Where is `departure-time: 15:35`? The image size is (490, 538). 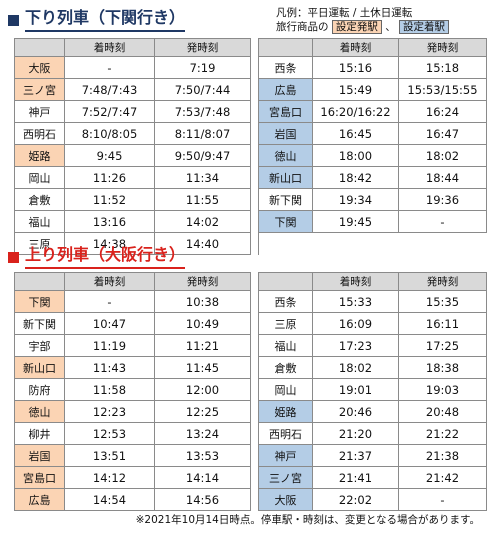
departure-time: 15:35 is located at coordinates (442, 301).